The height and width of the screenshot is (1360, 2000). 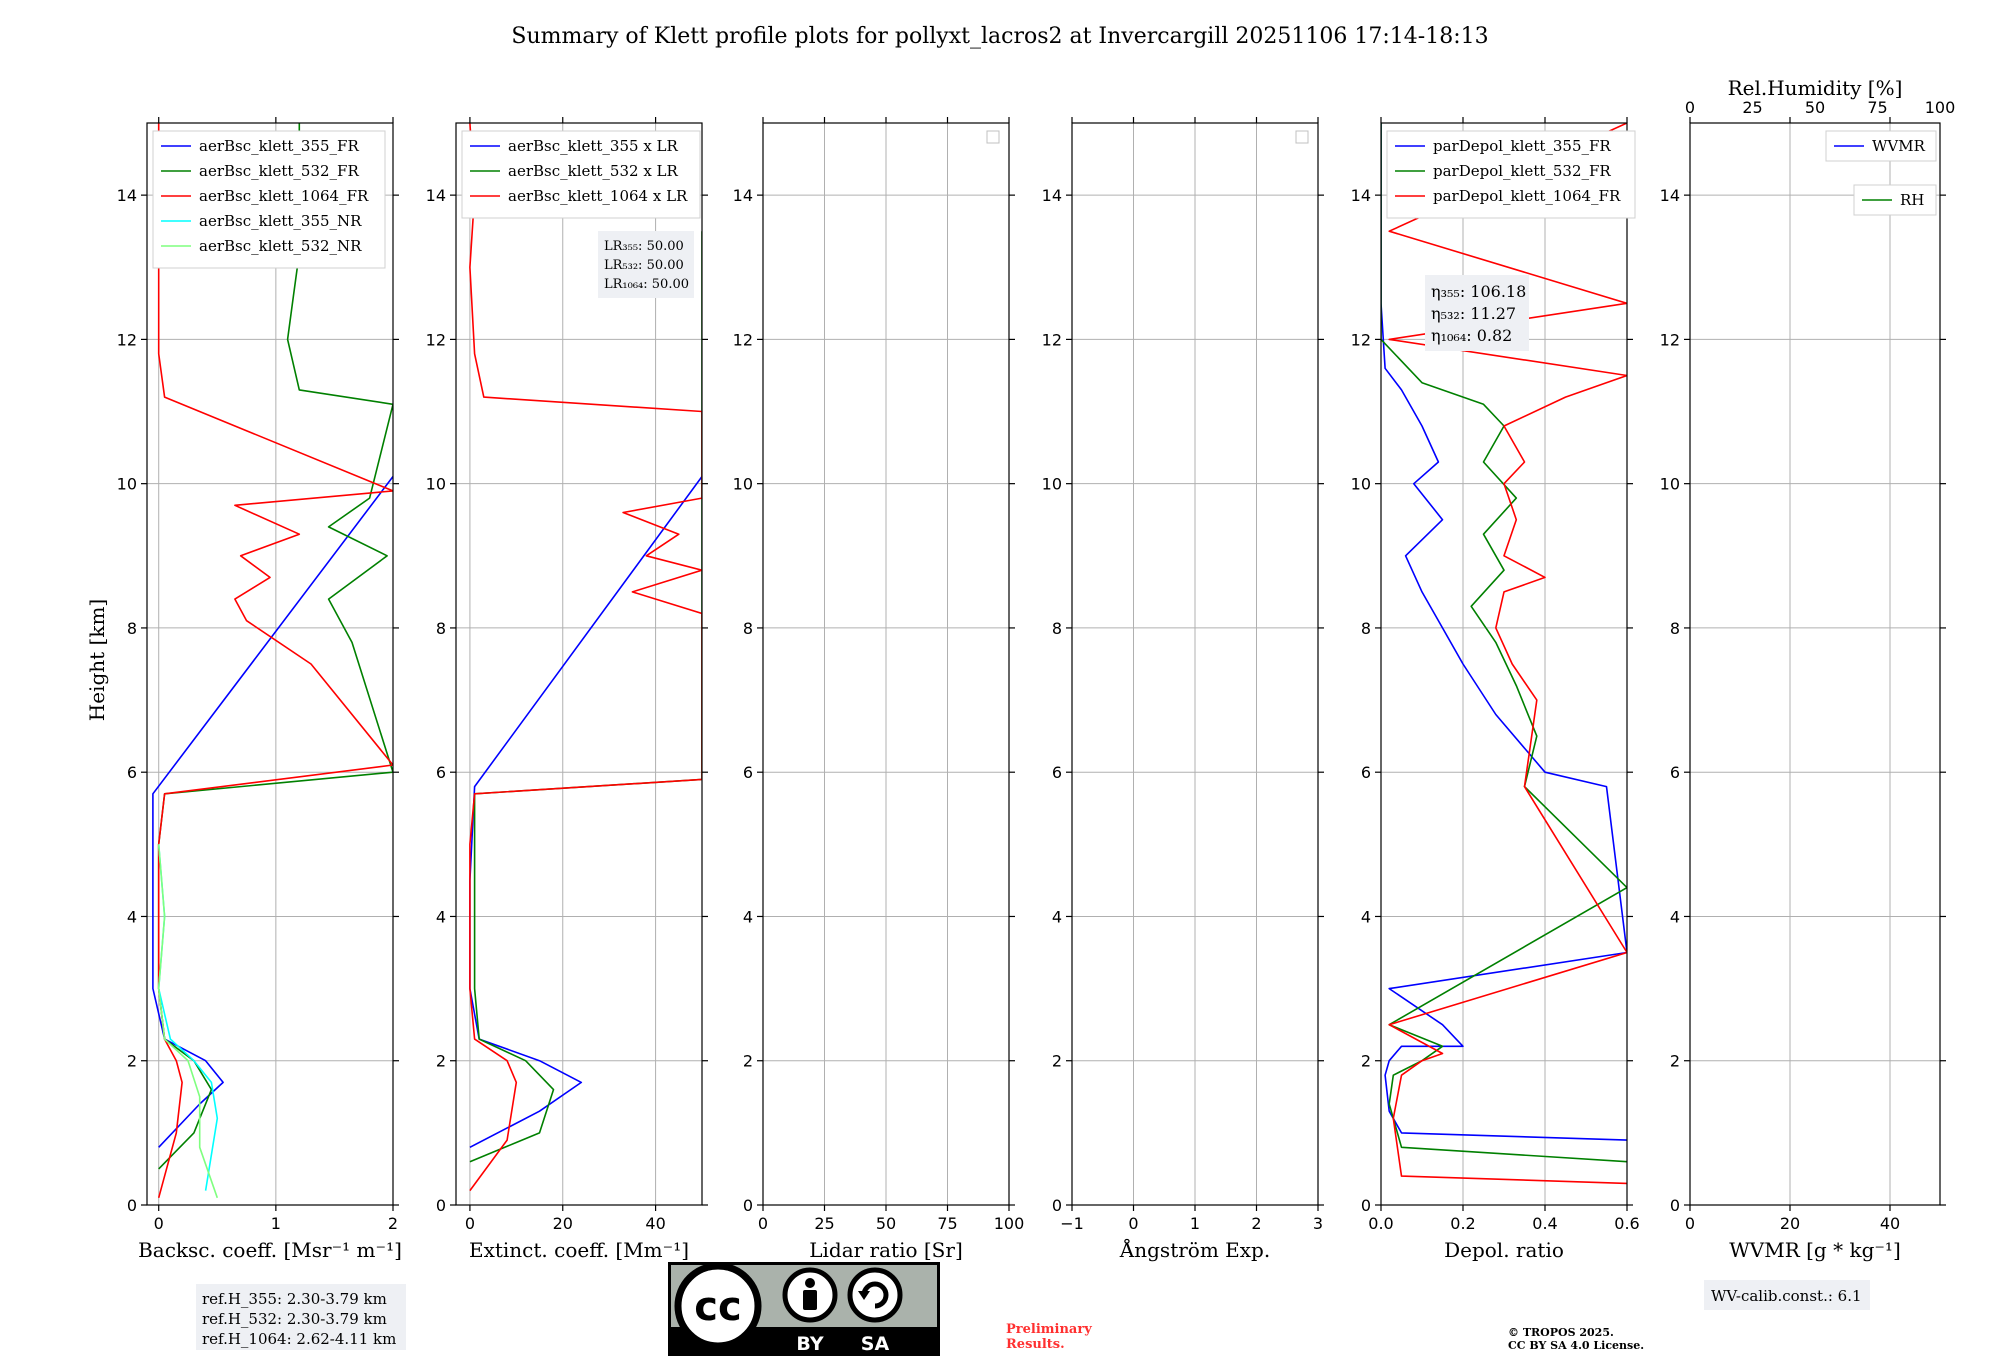 I want to click on legend-label: WVMR, so click(x=1899, y=146).